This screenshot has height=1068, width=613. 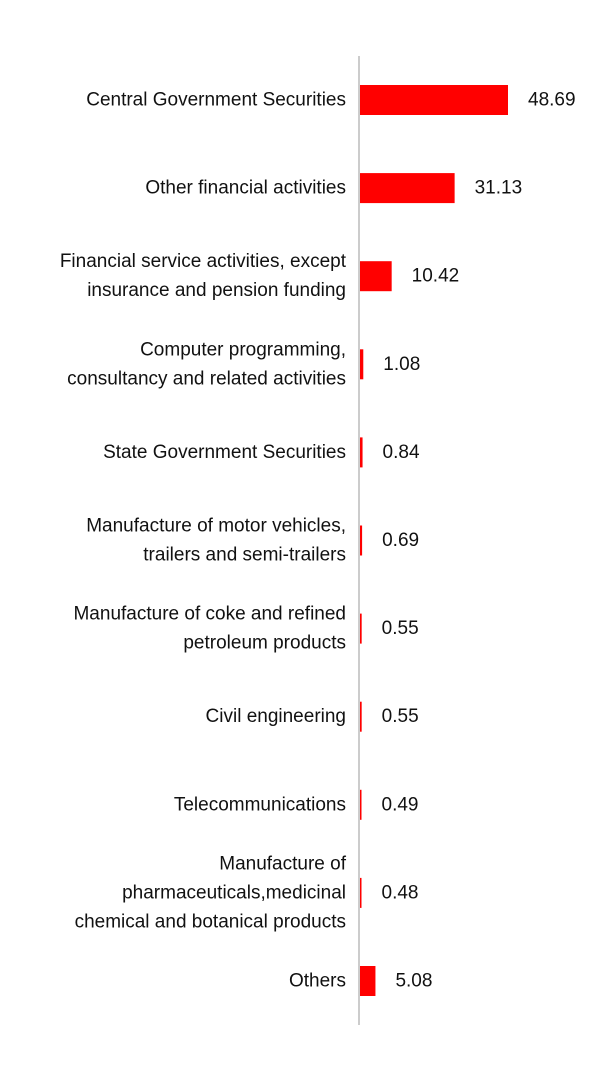 I want to click on data-label: 1.08, so click(x=401, y=364).